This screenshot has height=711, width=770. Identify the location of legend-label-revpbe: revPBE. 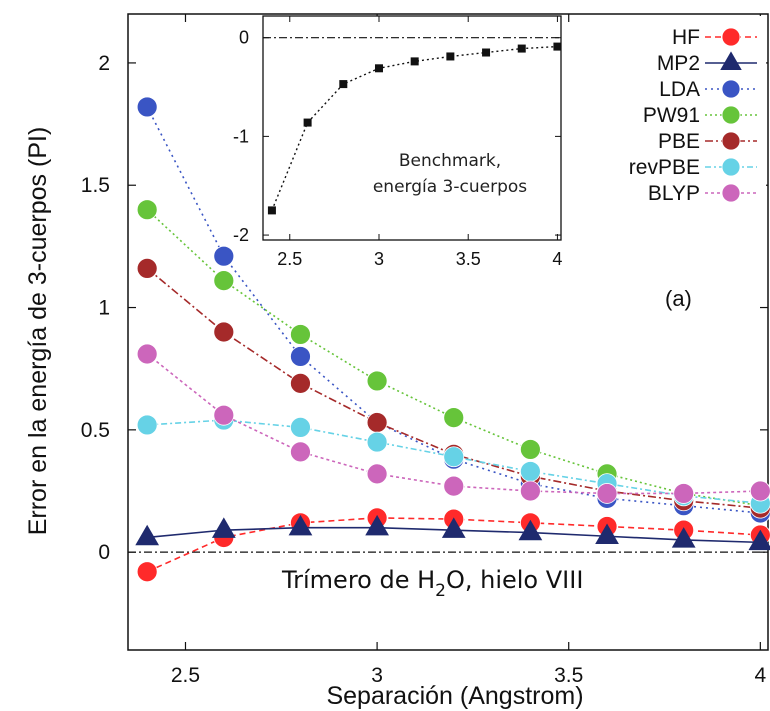
(664, 167).